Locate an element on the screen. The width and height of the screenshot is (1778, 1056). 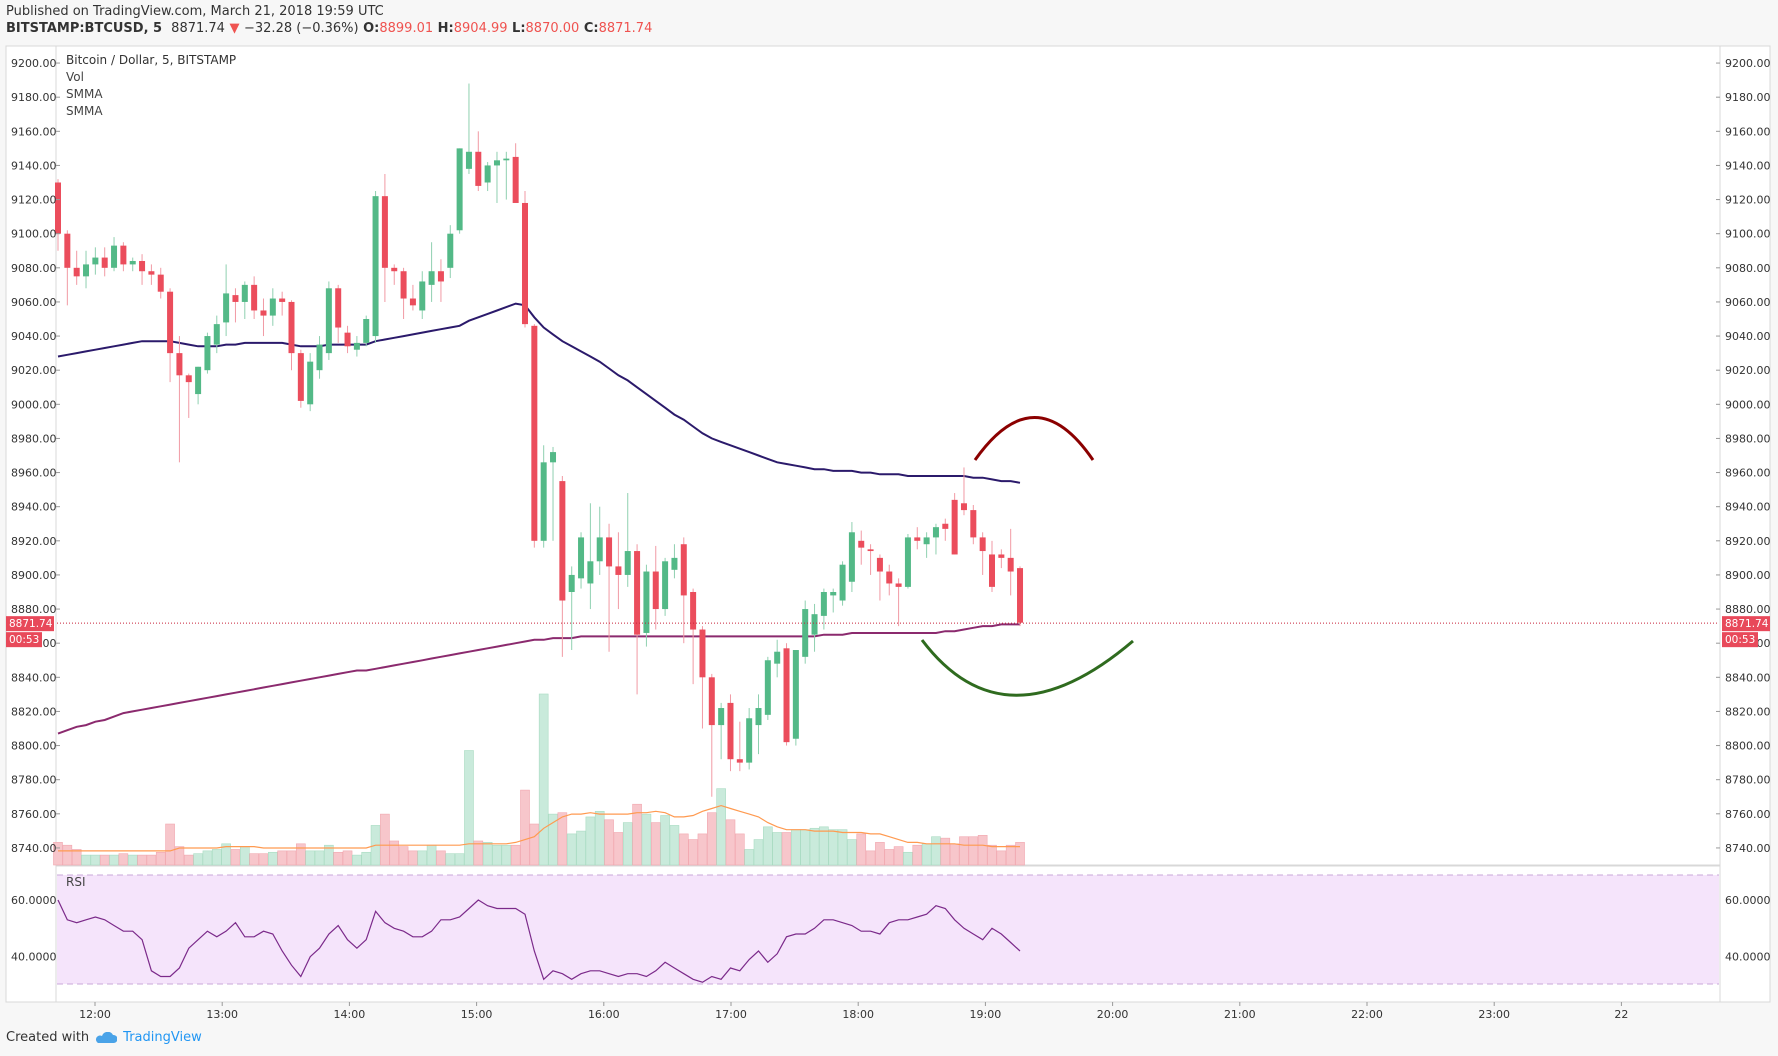
price-tick-right: 9120.00 is located at coordinates (1748, 200).